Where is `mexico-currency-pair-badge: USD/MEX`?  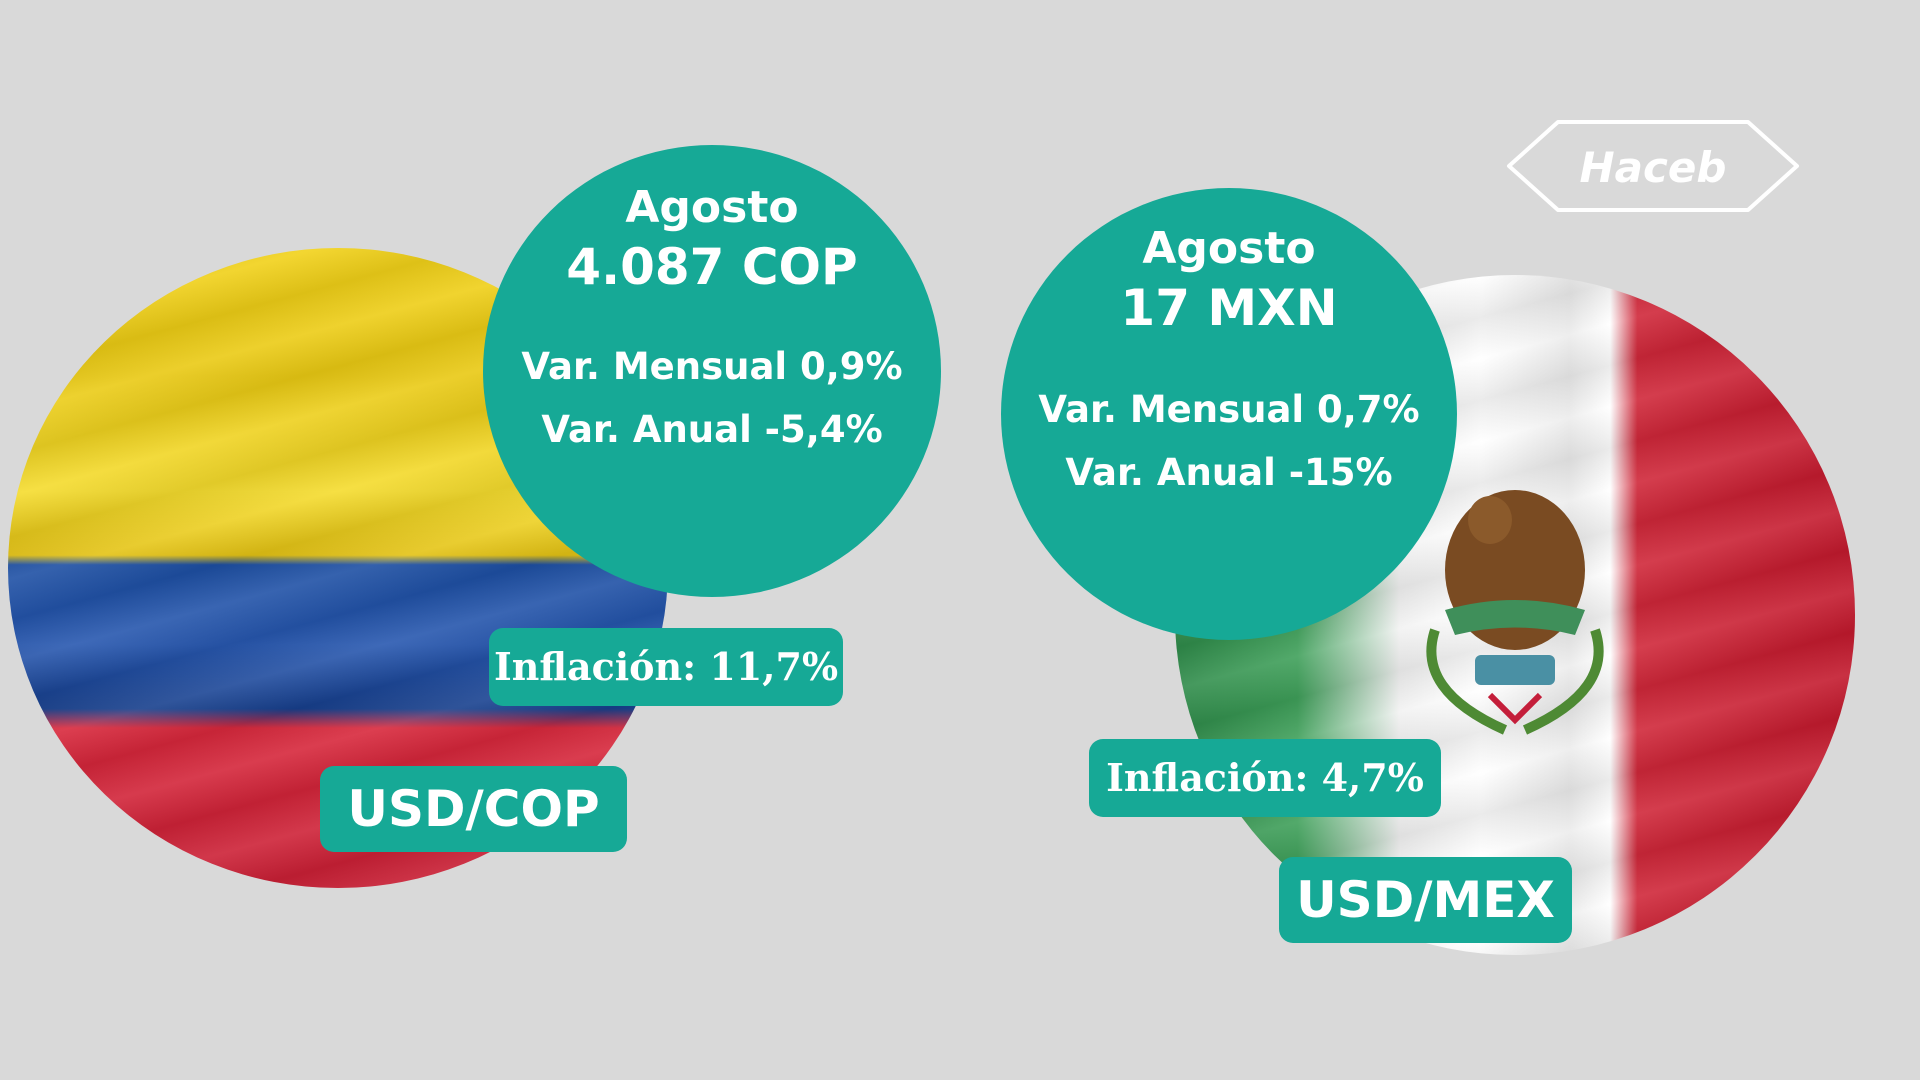 mexico-currency-pair-badge: USD/MEX is located at coordinates (1425, 900).